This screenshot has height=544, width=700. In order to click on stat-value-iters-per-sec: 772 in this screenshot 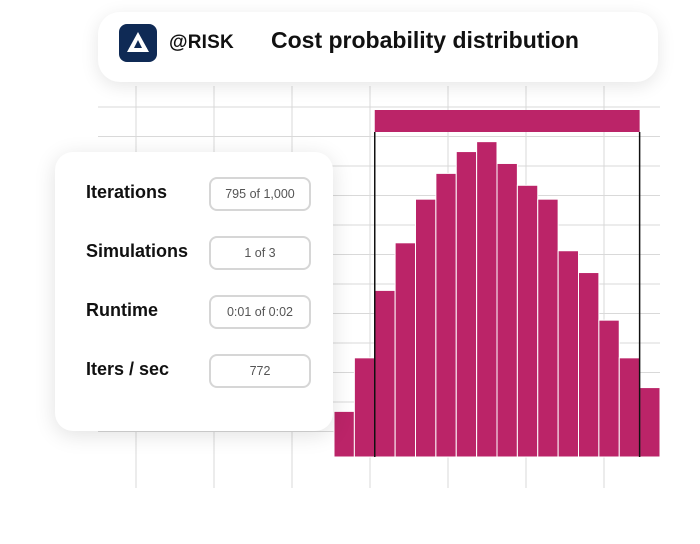, I will do `click(260, 371)`.